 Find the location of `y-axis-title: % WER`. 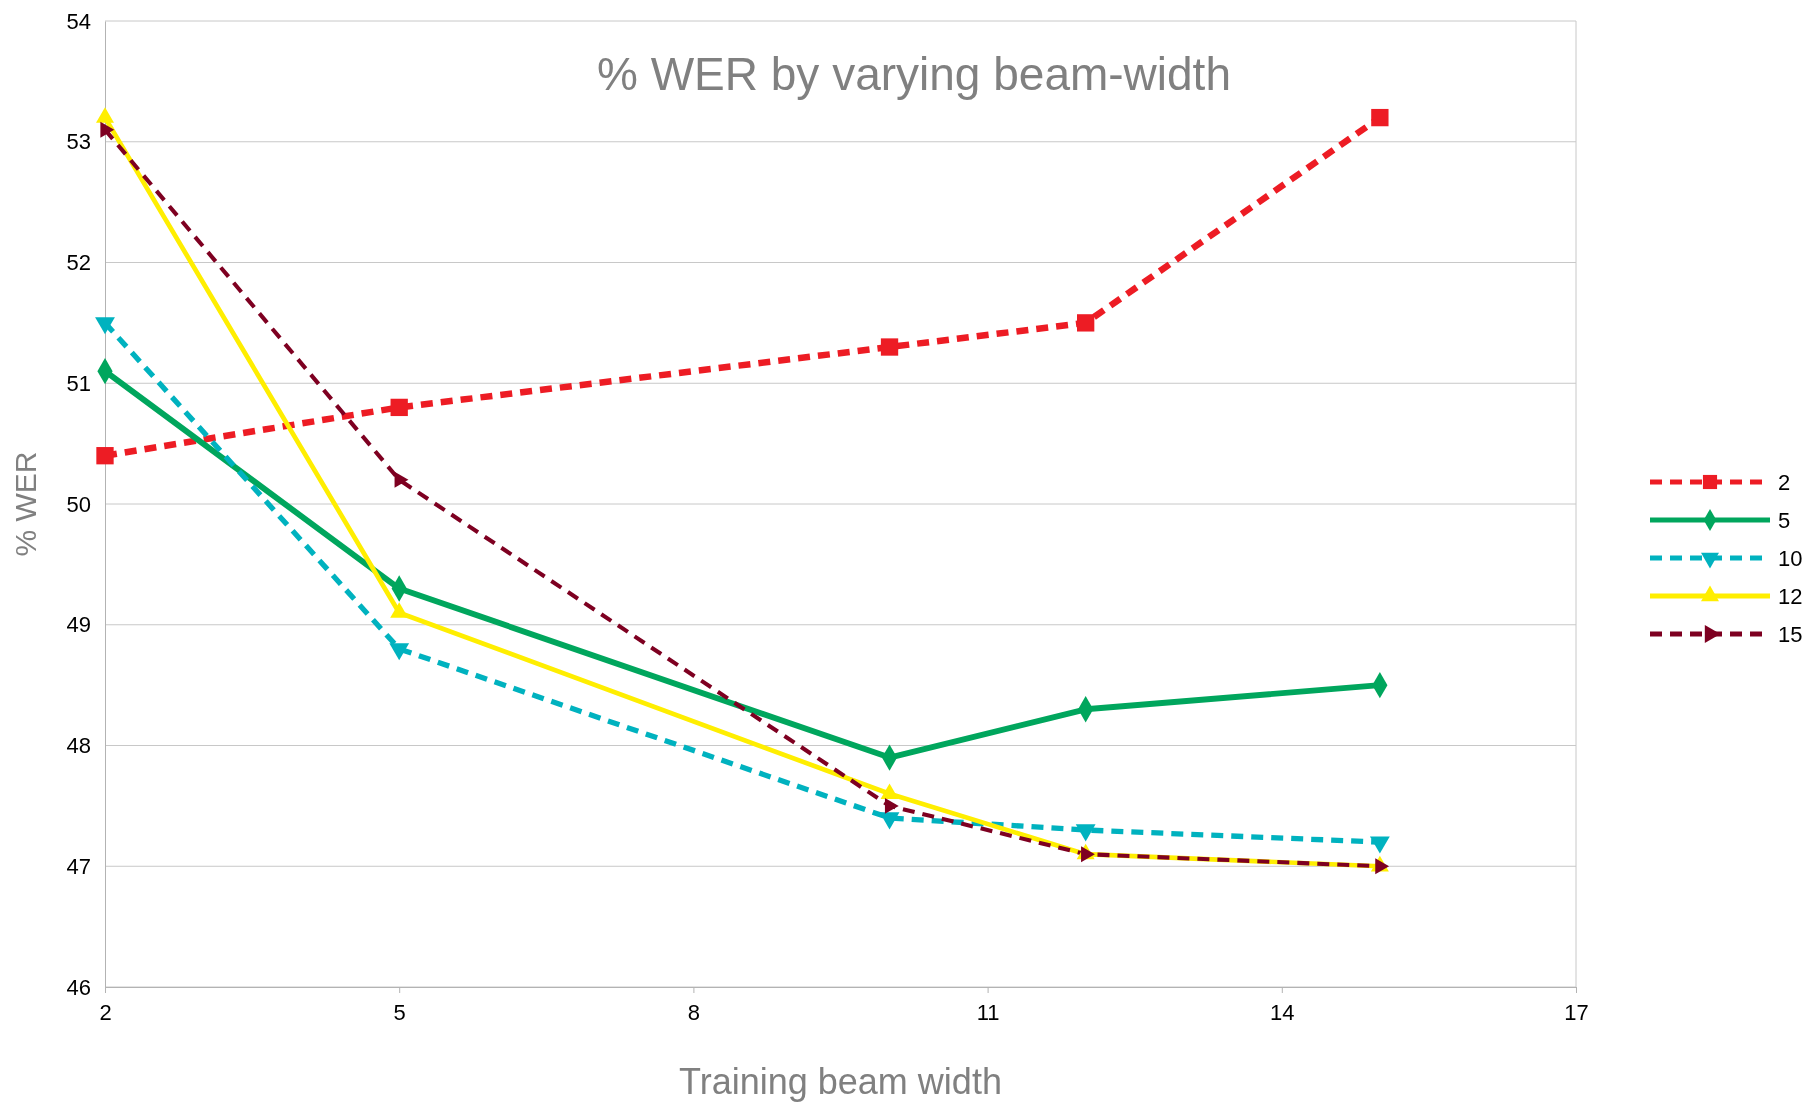

y-axis-title: % WER is located at coordinates (25, 504).